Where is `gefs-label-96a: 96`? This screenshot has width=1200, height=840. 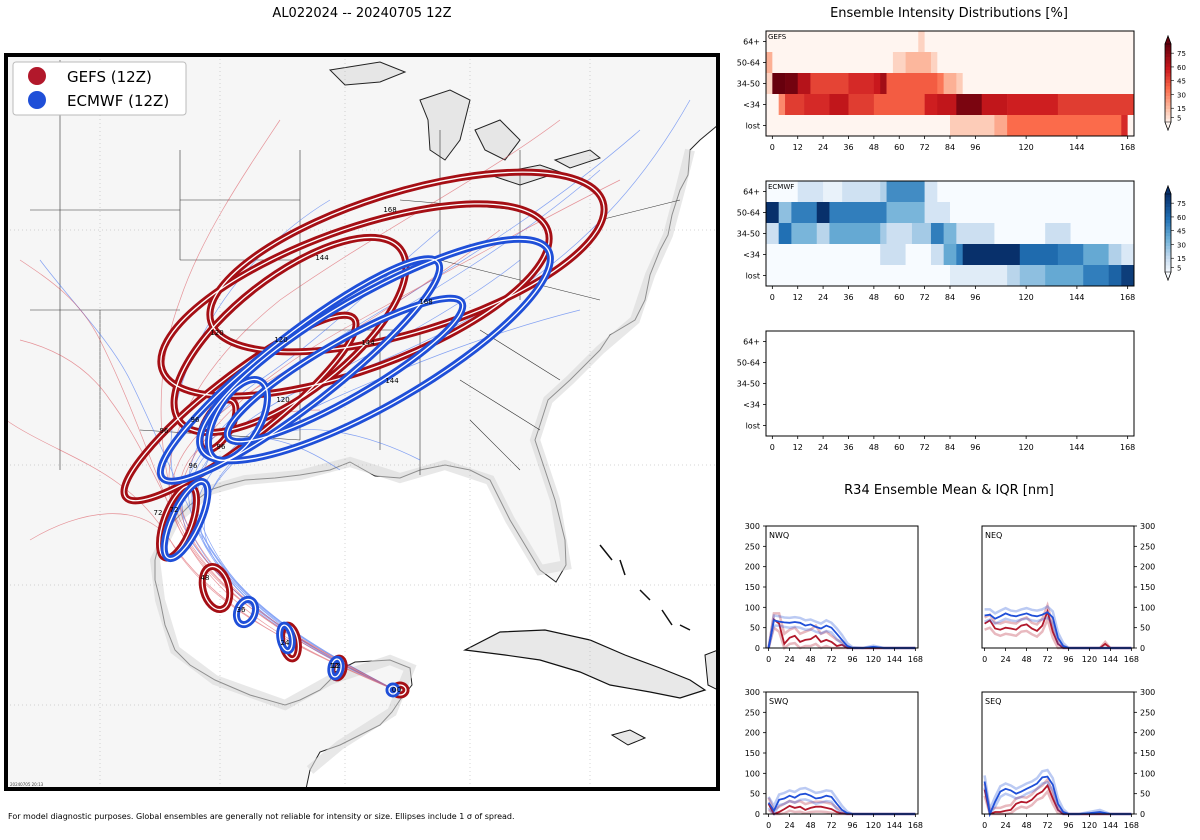 gefs-label-96a: 96 is located at coordinates (164, 431).